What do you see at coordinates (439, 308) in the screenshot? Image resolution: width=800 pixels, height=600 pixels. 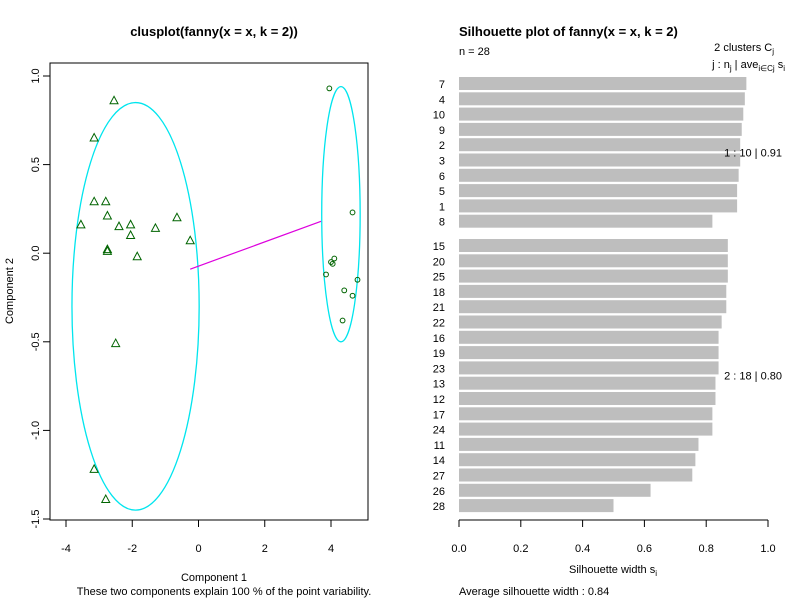 I see `observation-label: 21` at bounding box center [439, 308].